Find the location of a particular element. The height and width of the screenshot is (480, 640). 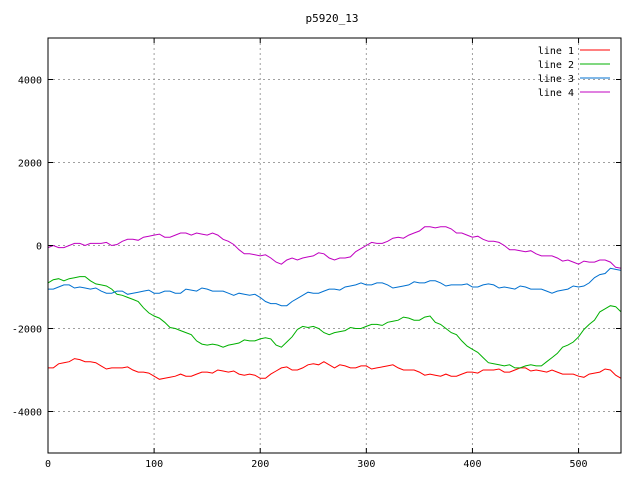

x-tick-label: 200 is located at coordinates (260, 464).